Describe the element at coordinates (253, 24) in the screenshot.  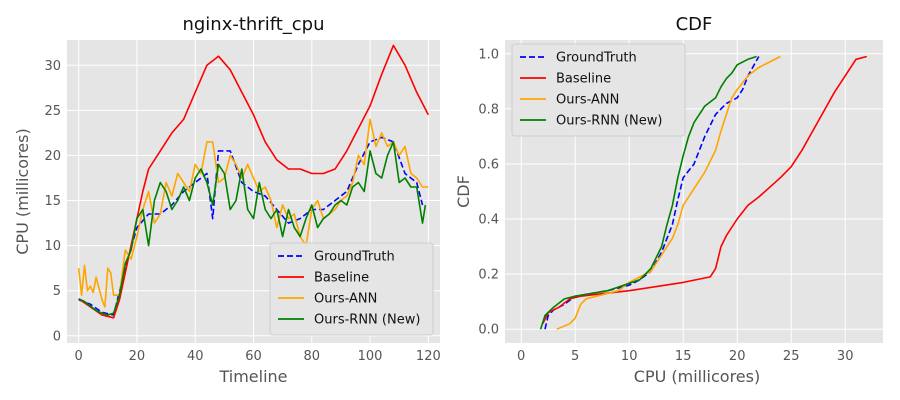
I see `chart-title: nginx-thrift_cpu` at that location.